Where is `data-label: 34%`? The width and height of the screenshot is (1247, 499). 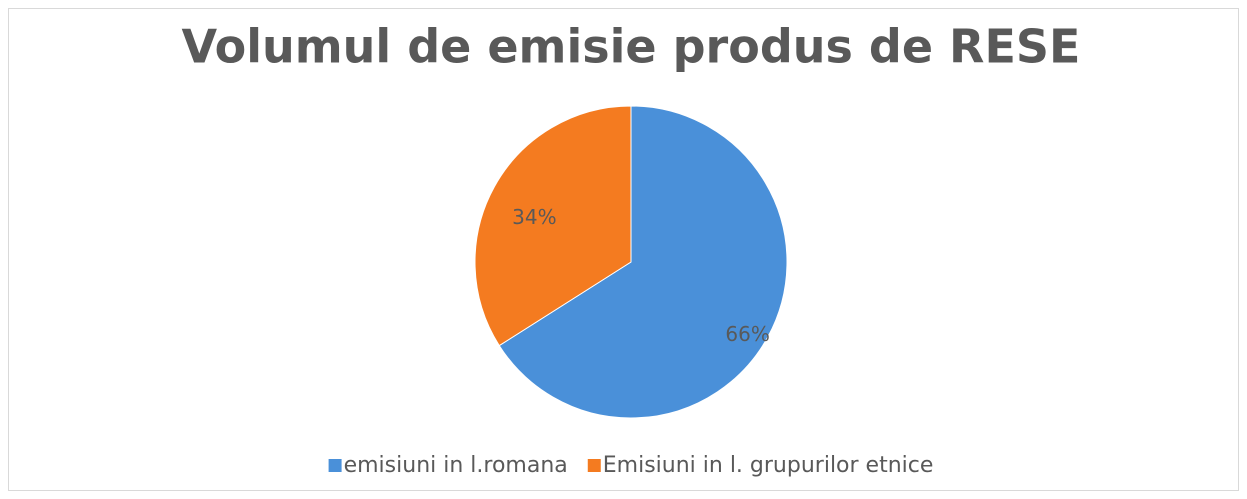 data-label: 34% is located at coordinates (534, 217).